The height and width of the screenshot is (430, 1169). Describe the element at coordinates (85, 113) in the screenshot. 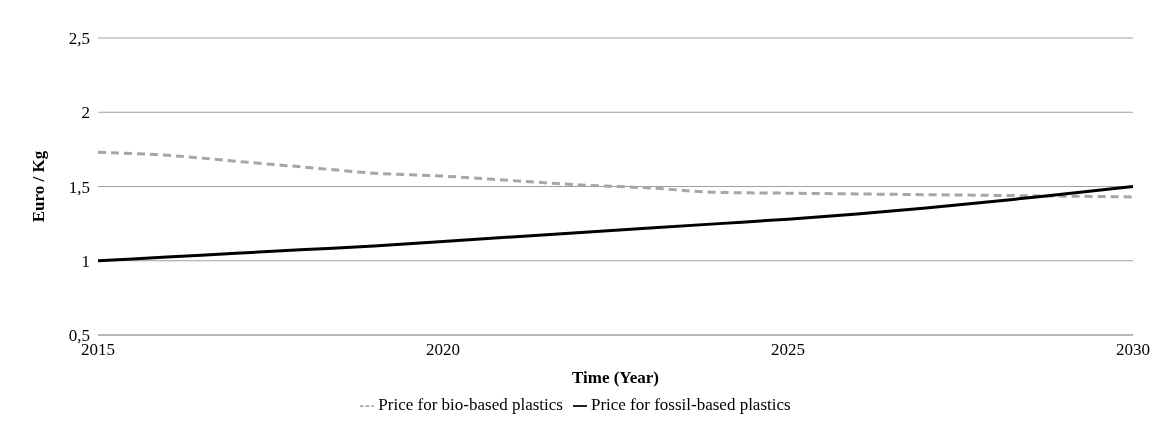

I see `y-tick-label: 2` at that location.